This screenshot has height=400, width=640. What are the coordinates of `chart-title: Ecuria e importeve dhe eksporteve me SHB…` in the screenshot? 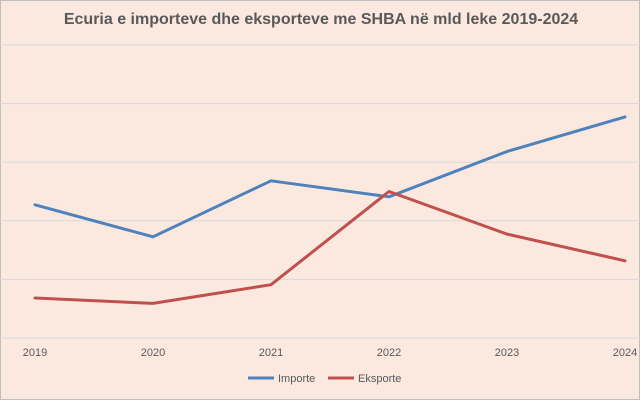 It's located at (321, 19).